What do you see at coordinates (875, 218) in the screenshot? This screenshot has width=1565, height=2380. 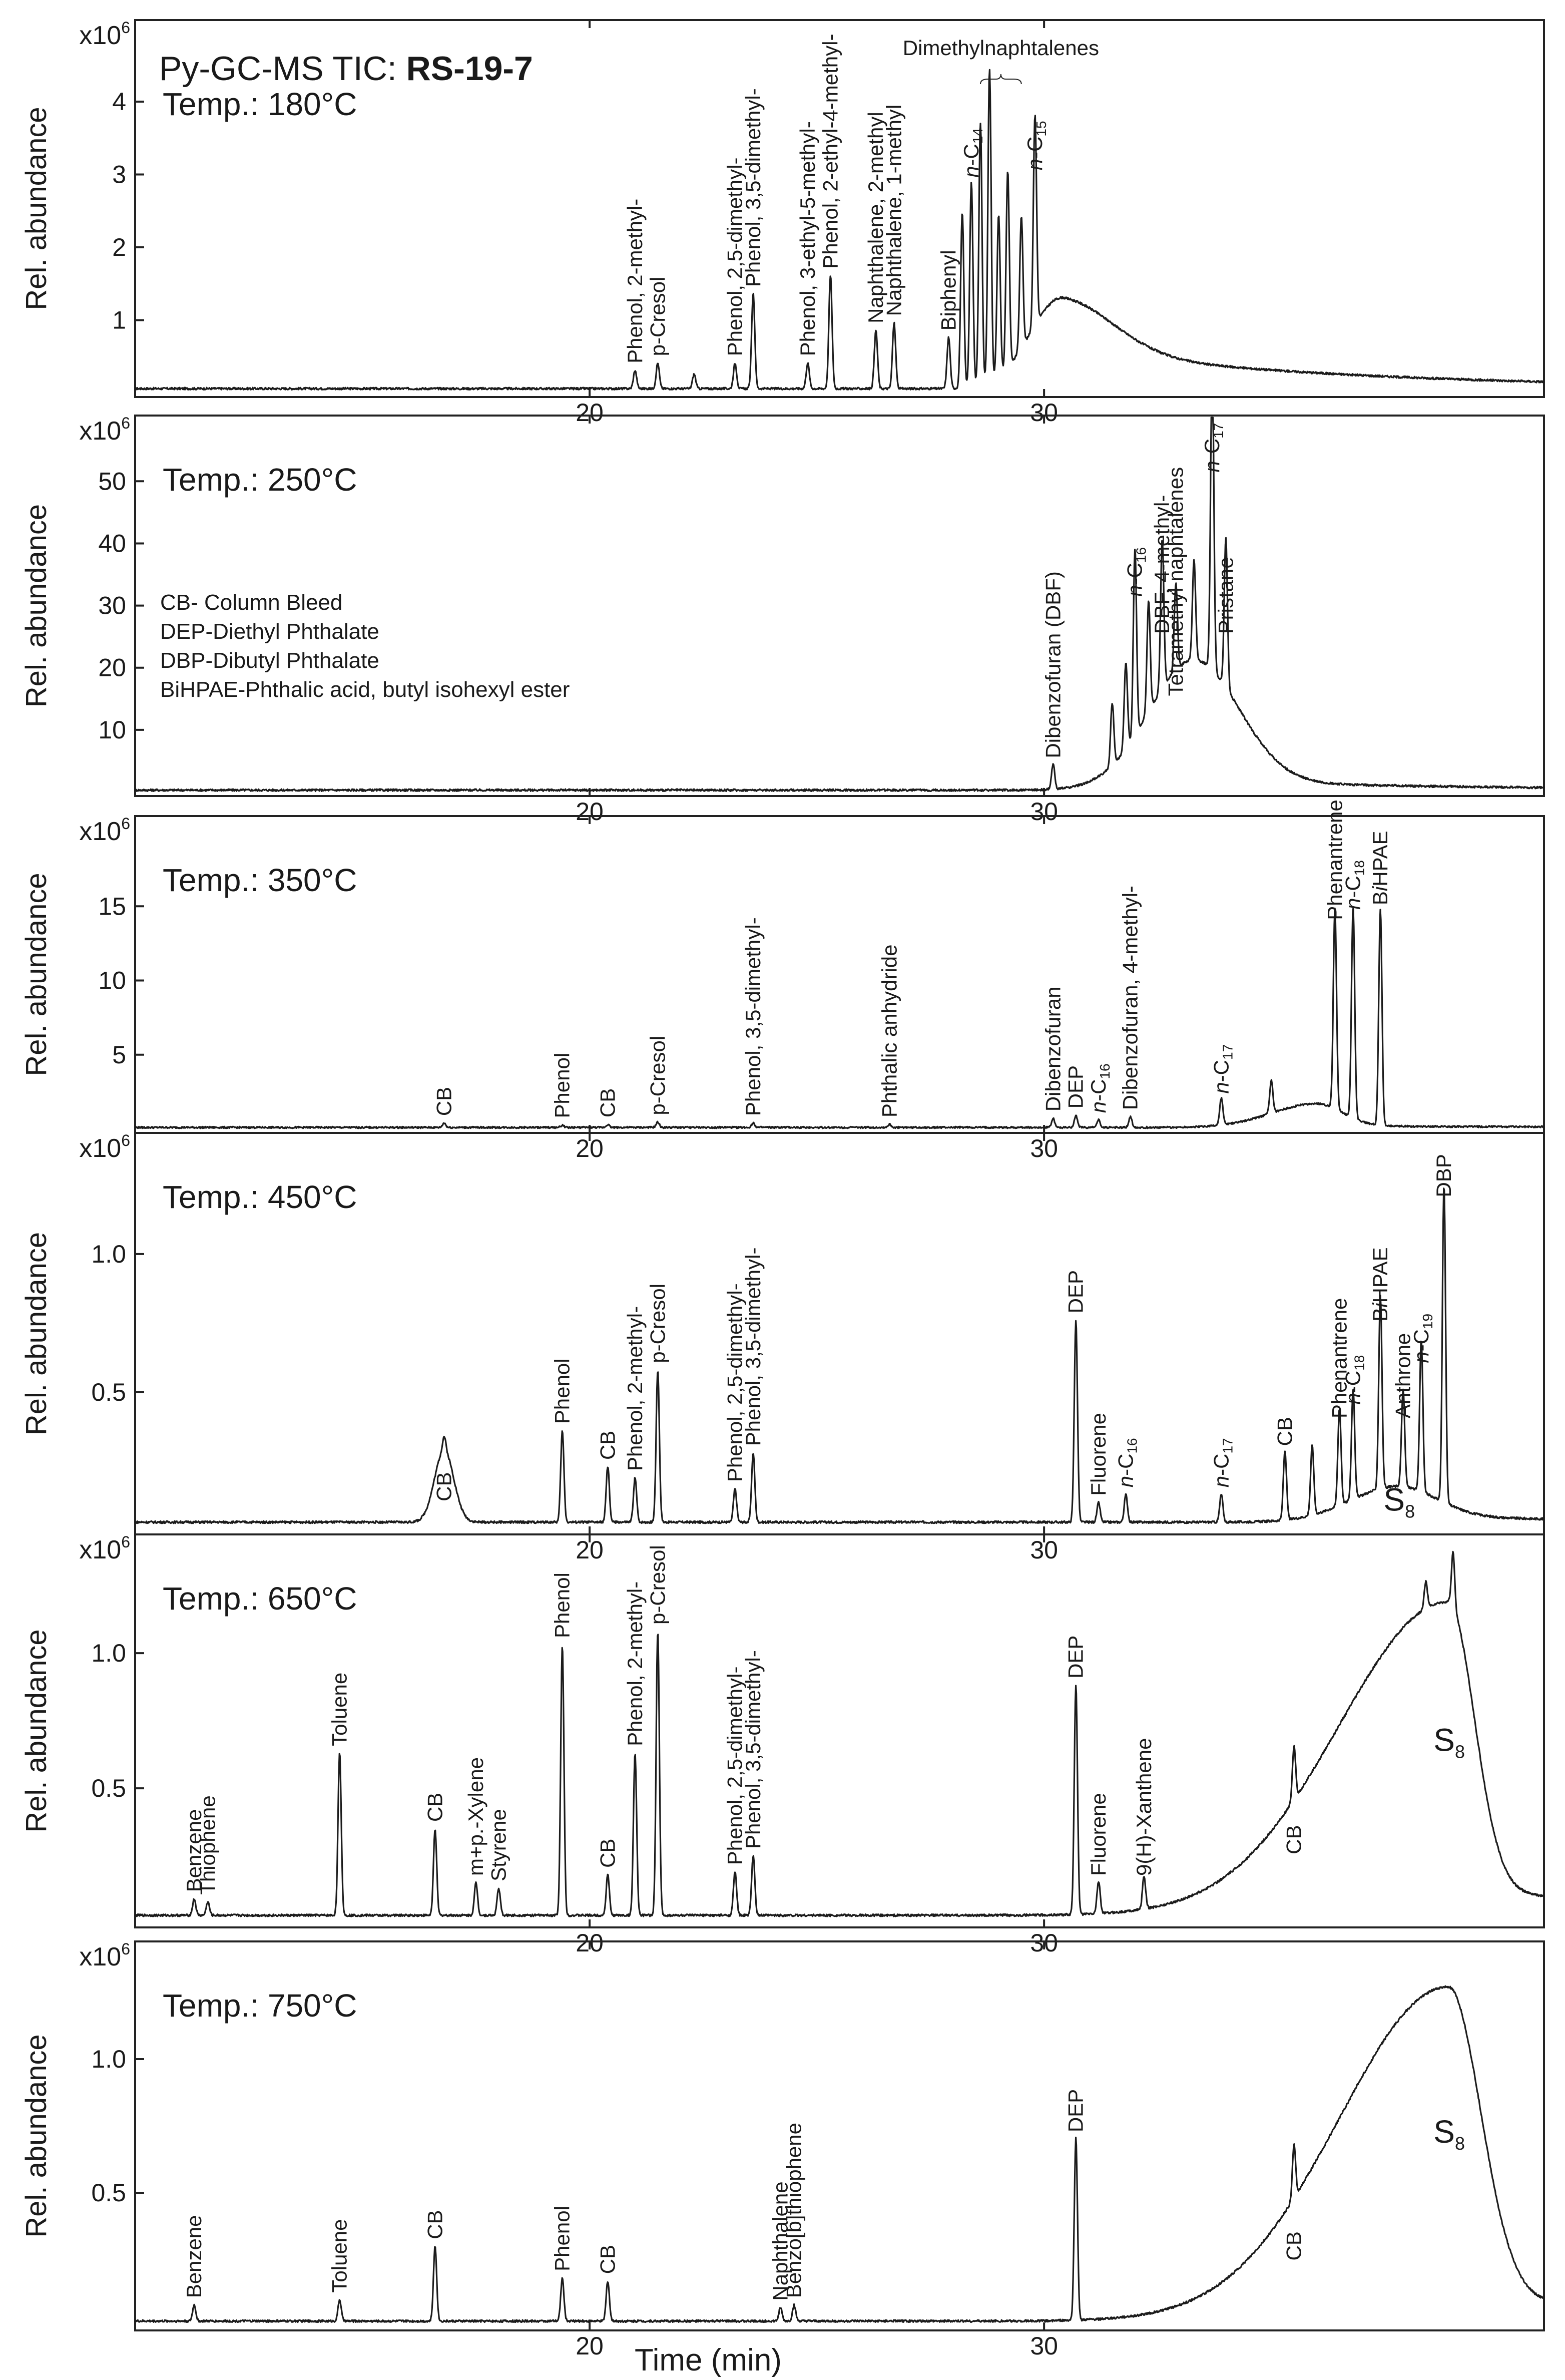 I see `peak-label: Naphthalene, 2-methyl` at bounding box center [875, 218].